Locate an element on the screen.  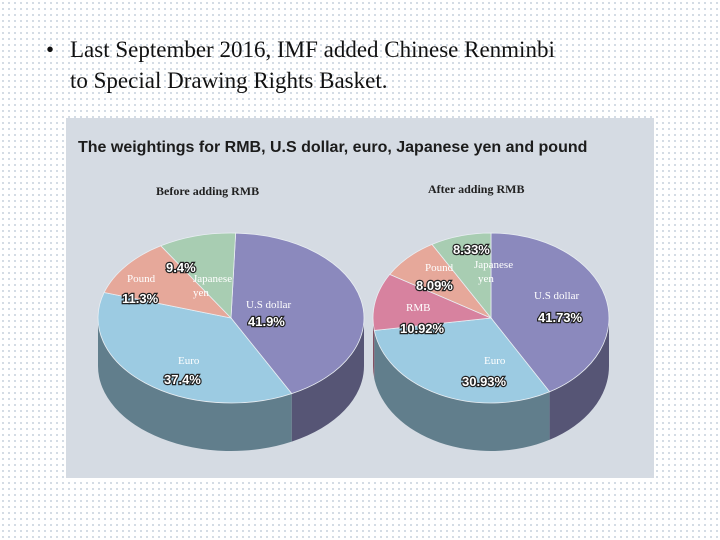
pie-2-slice-euro is located at coordinates (462, 360).